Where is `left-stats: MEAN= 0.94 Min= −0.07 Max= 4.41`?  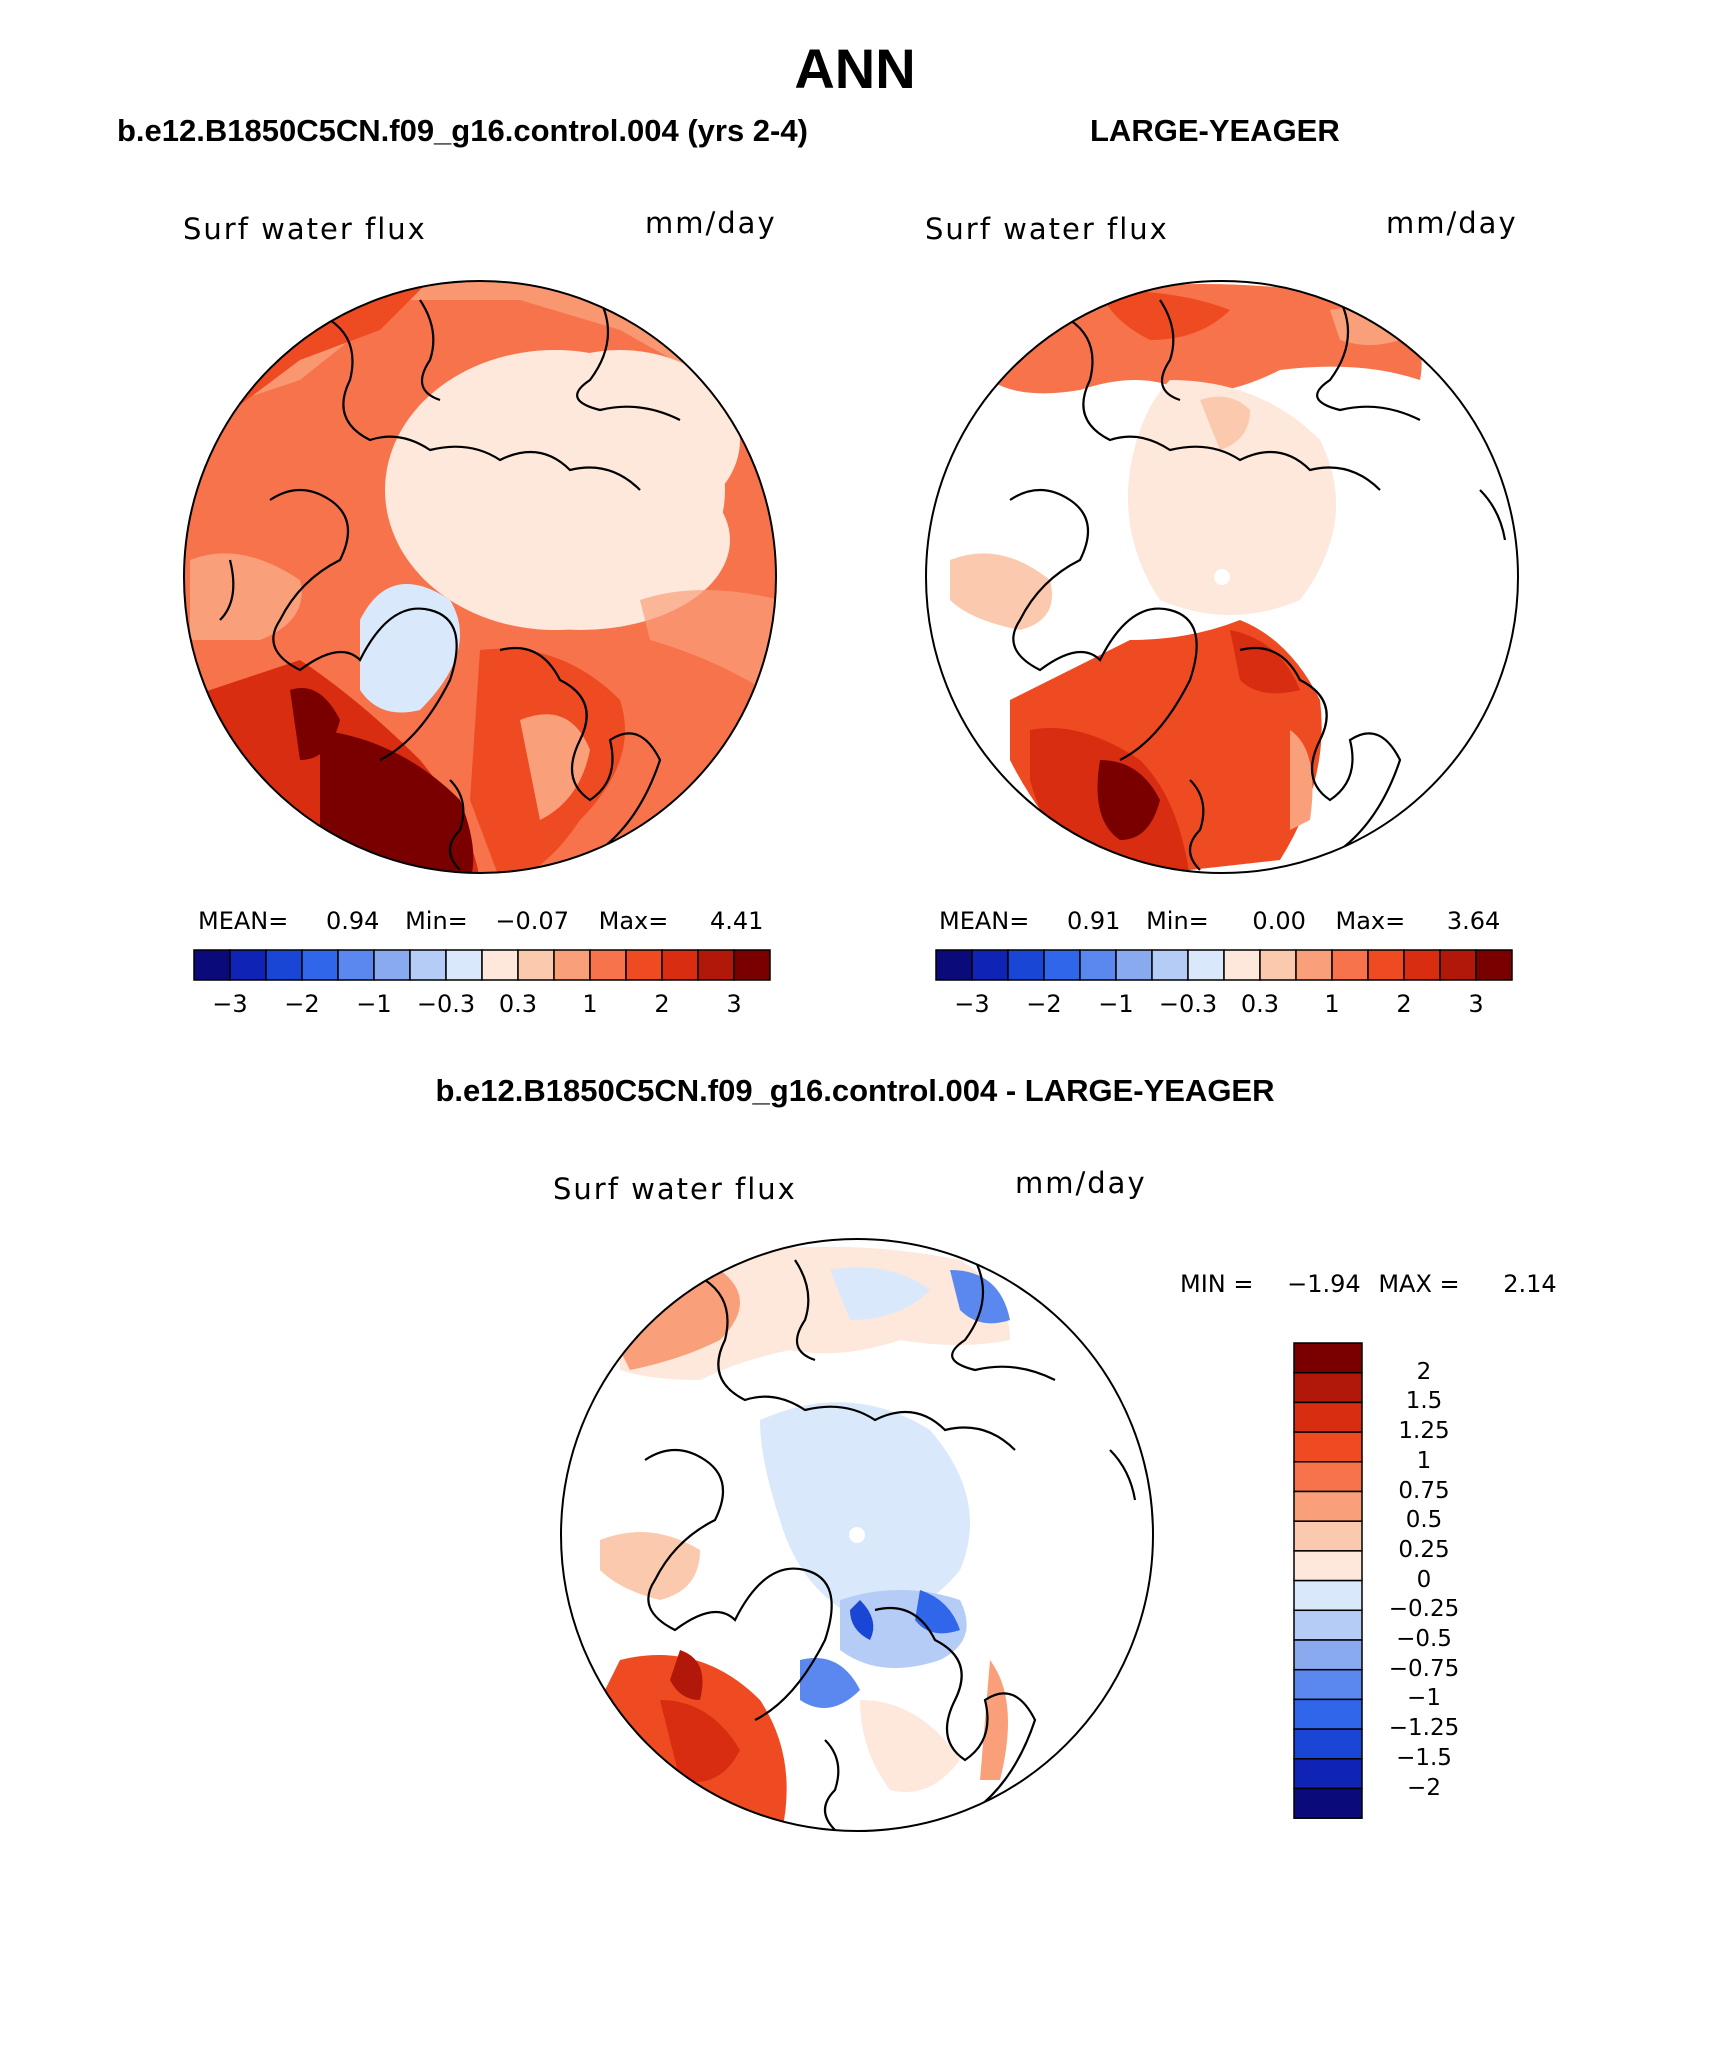 left-stats: MEAN= 0.94 Min= −0.07 Max= 4.41 is located at coordinates (480, 921).